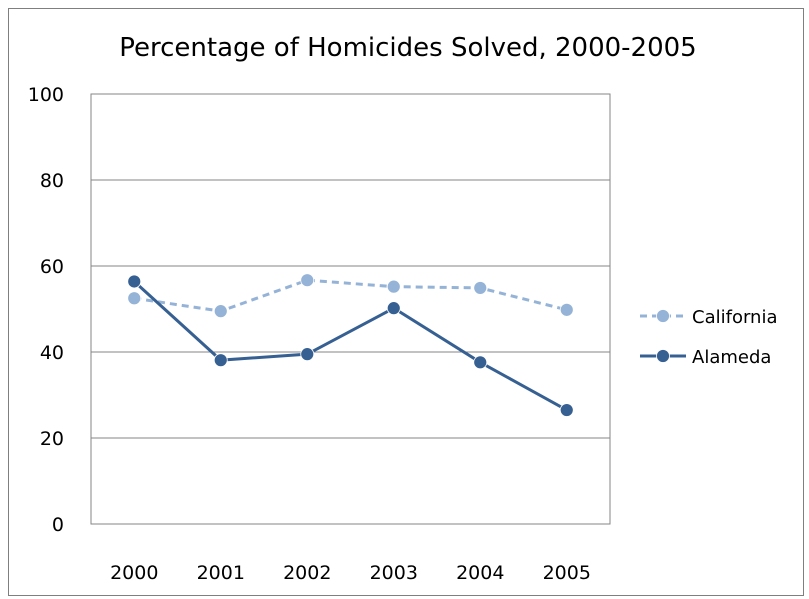 The width and height of the screenshot is (809, 599). I want to click on series-layer, so click(350, 345).